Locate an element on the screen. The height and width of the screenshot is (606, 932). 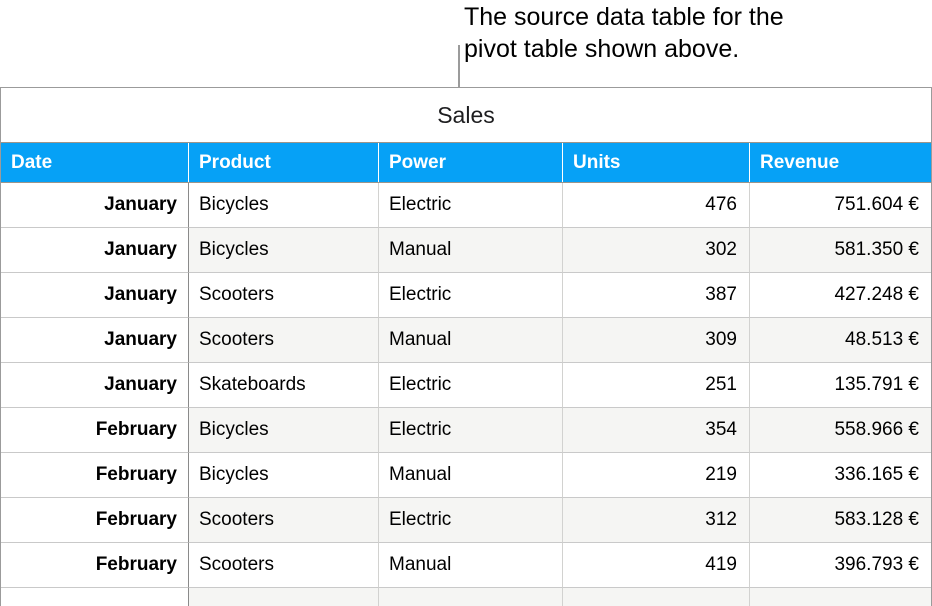
header-row: Date Product Power Units Revenue is located at coordinates (466, 162).